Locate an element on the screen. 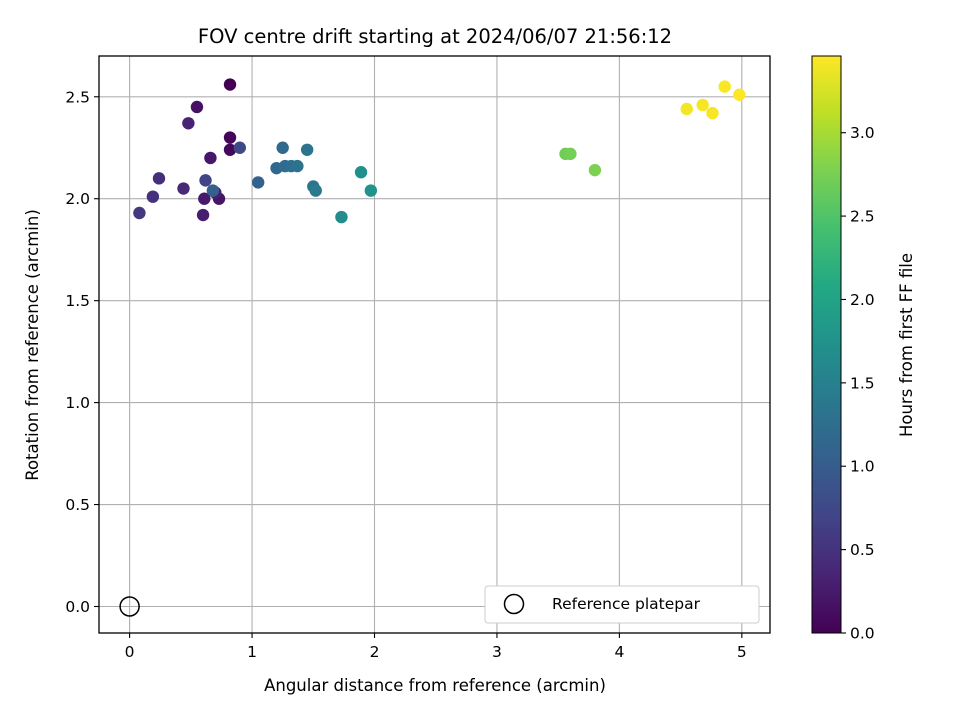 The width and height of the screenshot is (960, 724). legend: Reference platepar is located at coordinates (622, 604).